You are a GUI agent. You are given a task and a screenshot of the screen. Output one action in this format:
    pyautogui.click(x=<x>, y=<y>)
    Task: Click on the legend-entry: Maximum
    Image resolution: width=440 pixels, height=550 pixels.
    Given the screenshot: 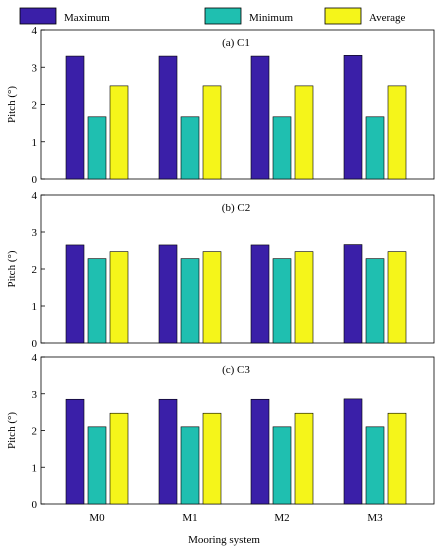 What is the action you would take?
    pyautogui.click(x=64, y=16)
    